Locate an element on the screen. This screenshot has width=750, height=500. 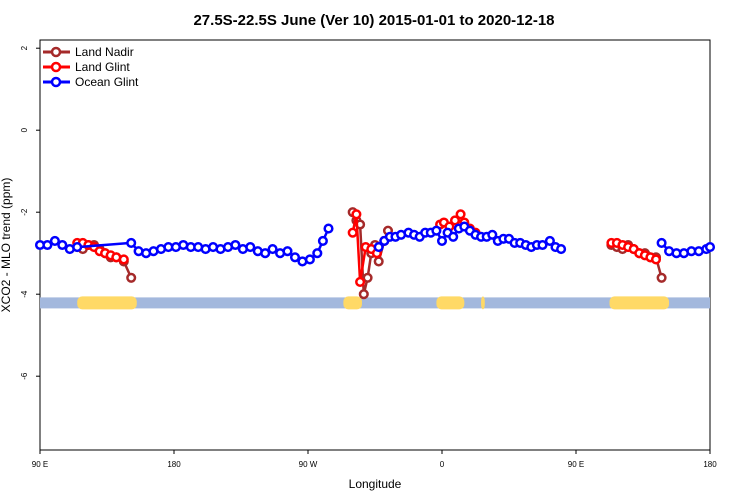
land-ocean-band is located at coordinates (375, 303).